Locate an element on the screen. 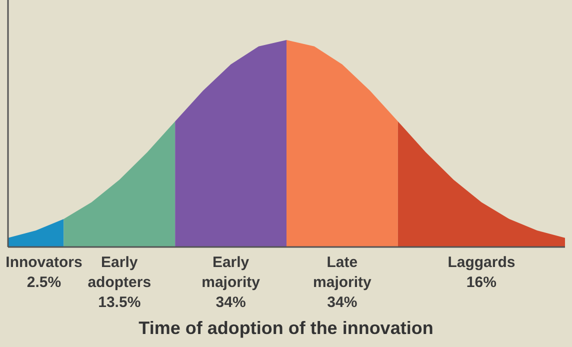 This screenshot has width=572, height=347. text: Early majority 34% is located at coordinates (231, 282).